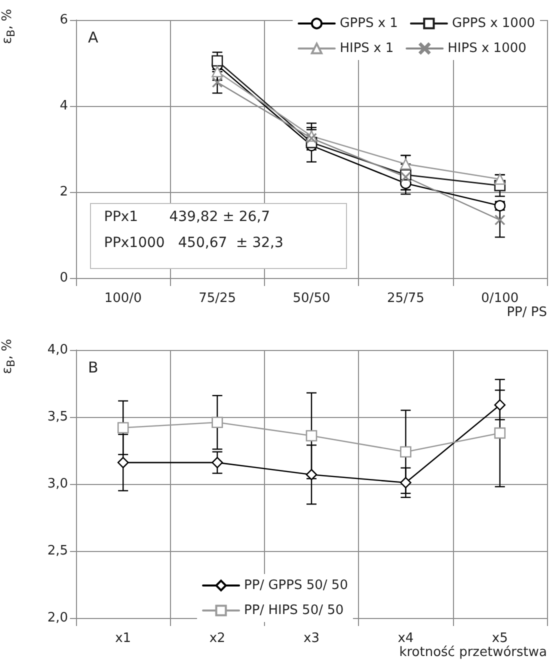 The image size is (550, 670). I want to click on x-tick-label: x3, so click(312, 638).